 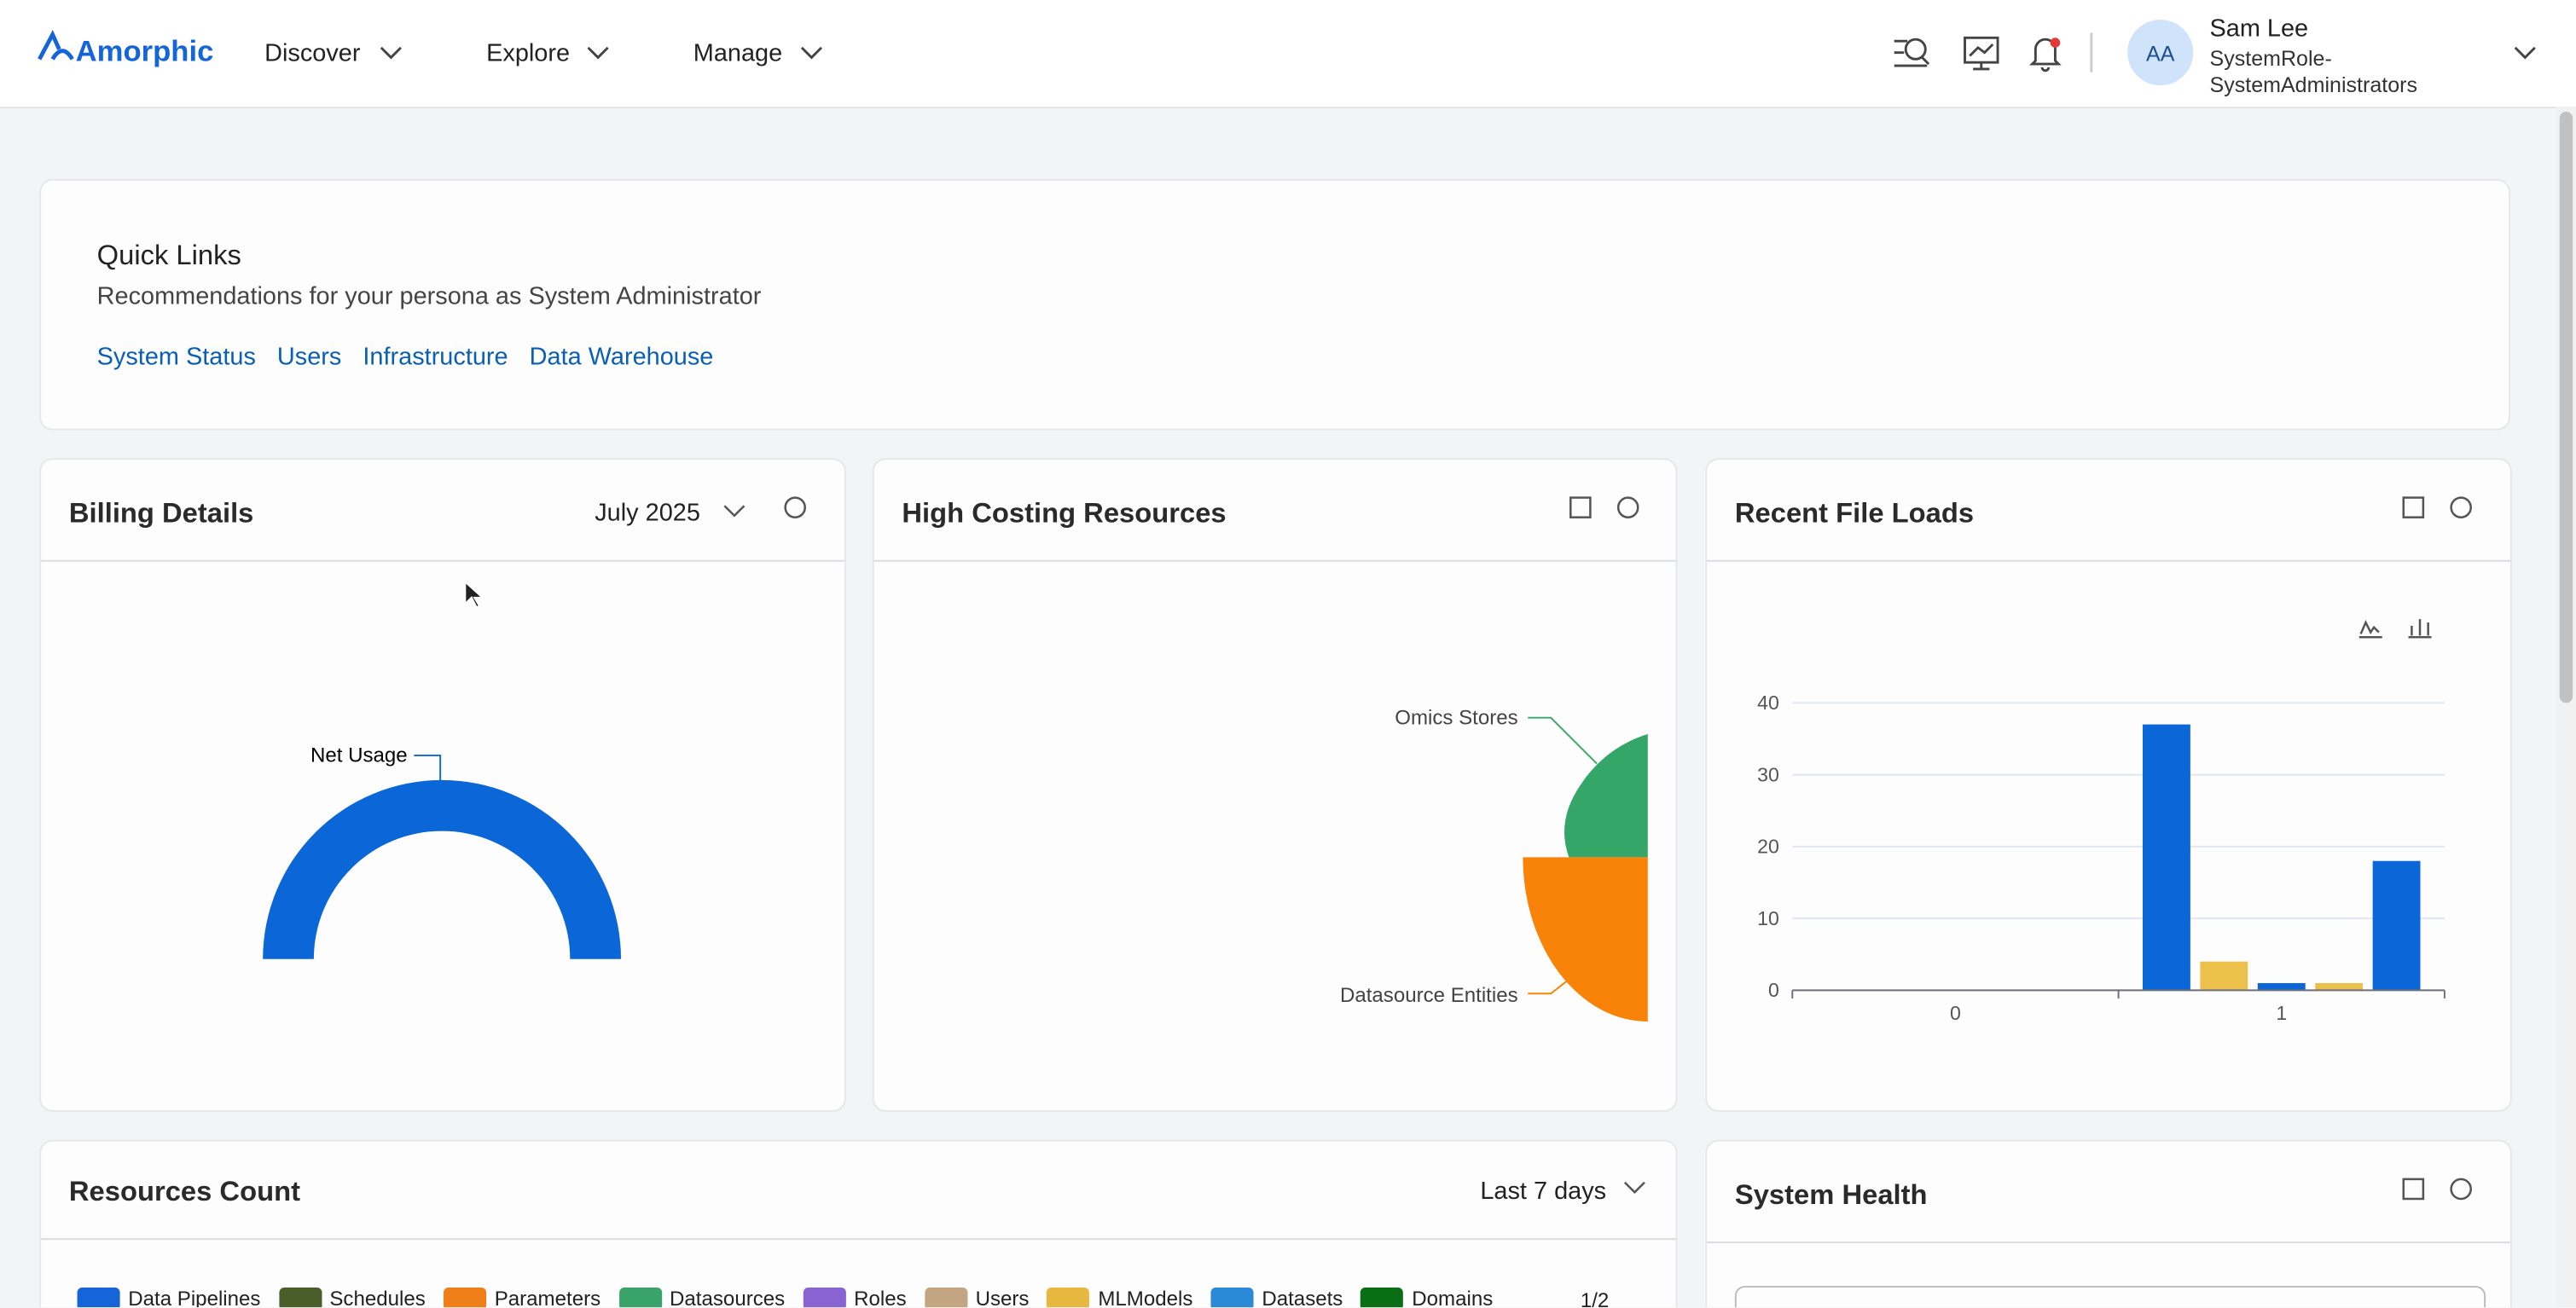 I want to click on nav-item: Manage, so click(x=738, y=53).